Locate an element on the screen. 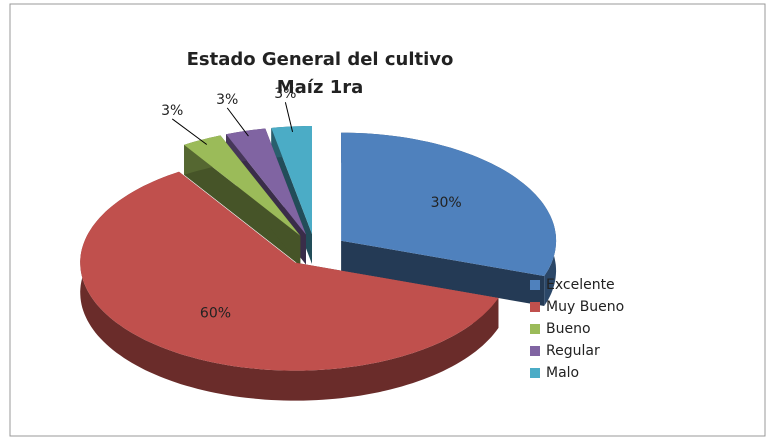 Image resolution: width=771 pixels, height=445 pixels. legend-label: Muy Bueno is located at coordinates (585, 307).